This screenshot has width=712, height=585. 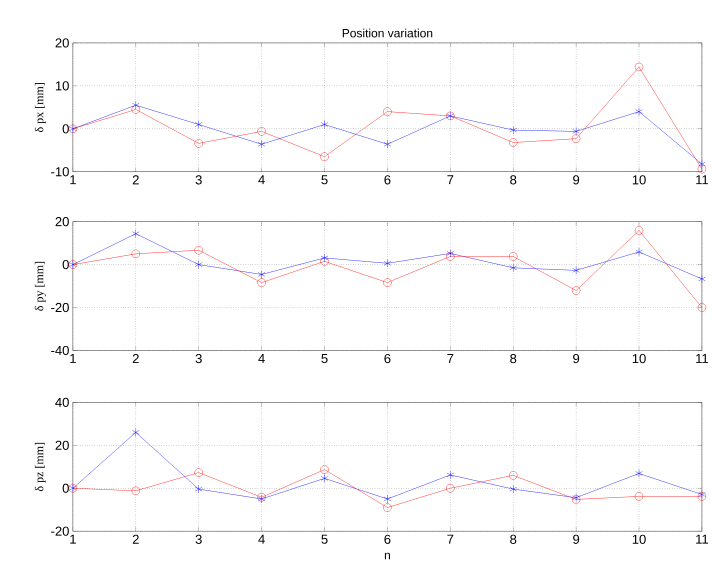 What do you see at coordinates (62, 85) in the screenshot?
I see `y-tick-label: 10` at bounding box center [62, 85].